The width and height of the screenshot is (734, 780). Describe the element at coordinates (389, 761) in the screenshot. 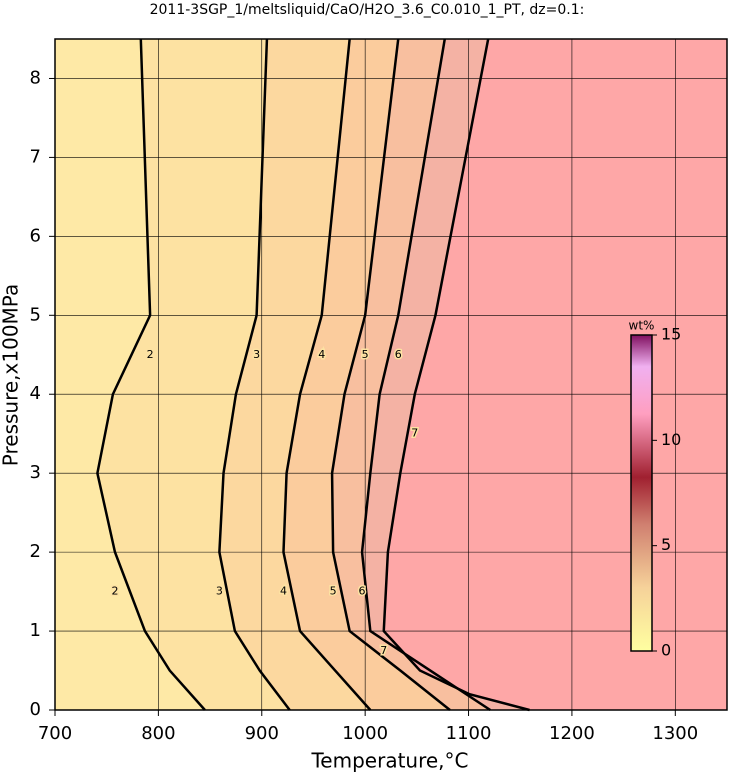

I see `x-axis-label: Temperature,°C` at that location.